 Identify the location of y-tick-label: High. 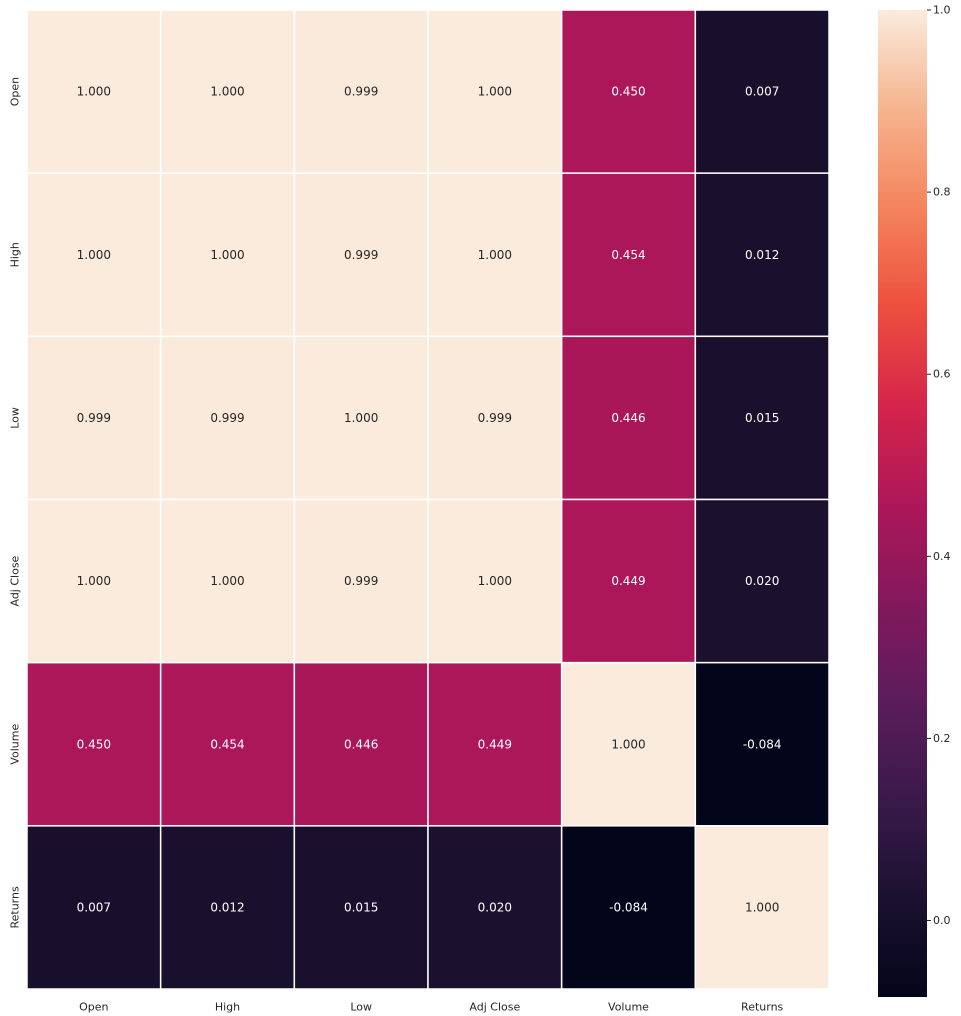
(15, 254).